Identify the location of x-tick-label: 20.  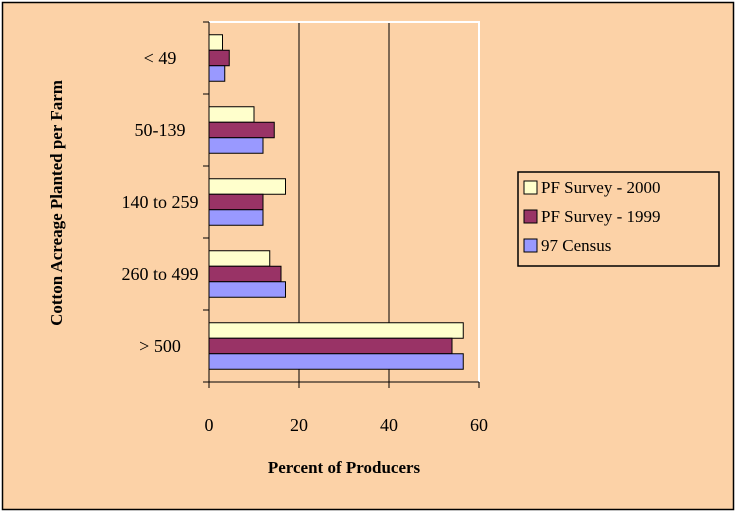
(299, 425).